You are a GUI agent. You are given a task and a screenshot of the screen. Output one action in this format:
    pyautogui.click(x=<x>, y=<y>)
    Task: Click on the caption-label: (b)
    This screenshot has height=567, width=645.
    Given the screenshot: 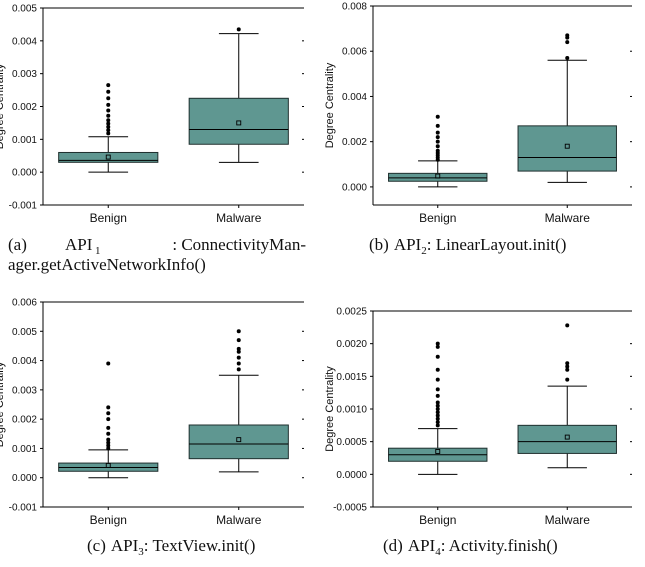 What is the action you would take?
    pyautogui.click(x=379, y=244)
    